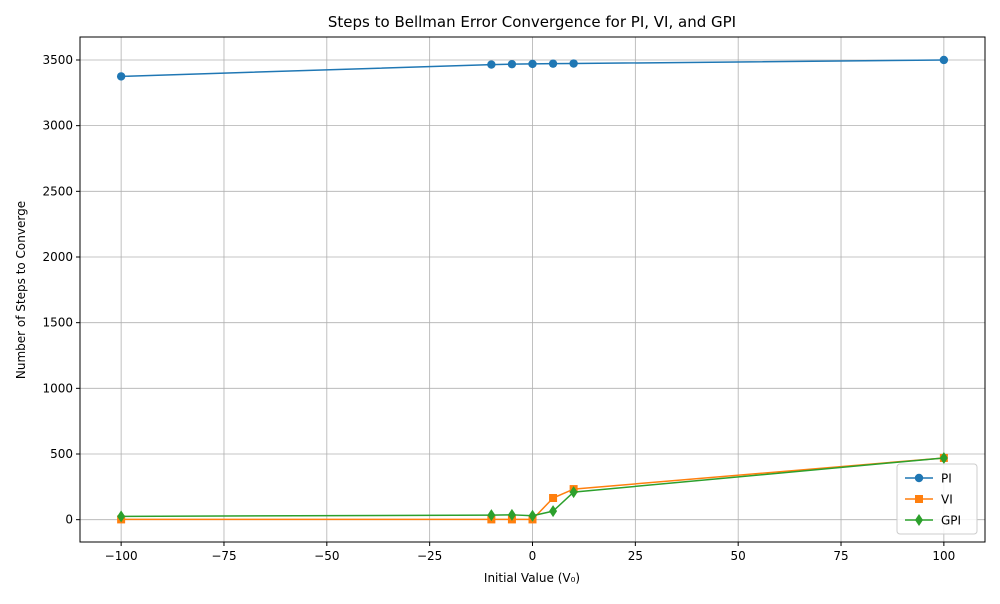 This screenshot has height=604, width=1000. I want to click on series-pi, so click(532, 68).